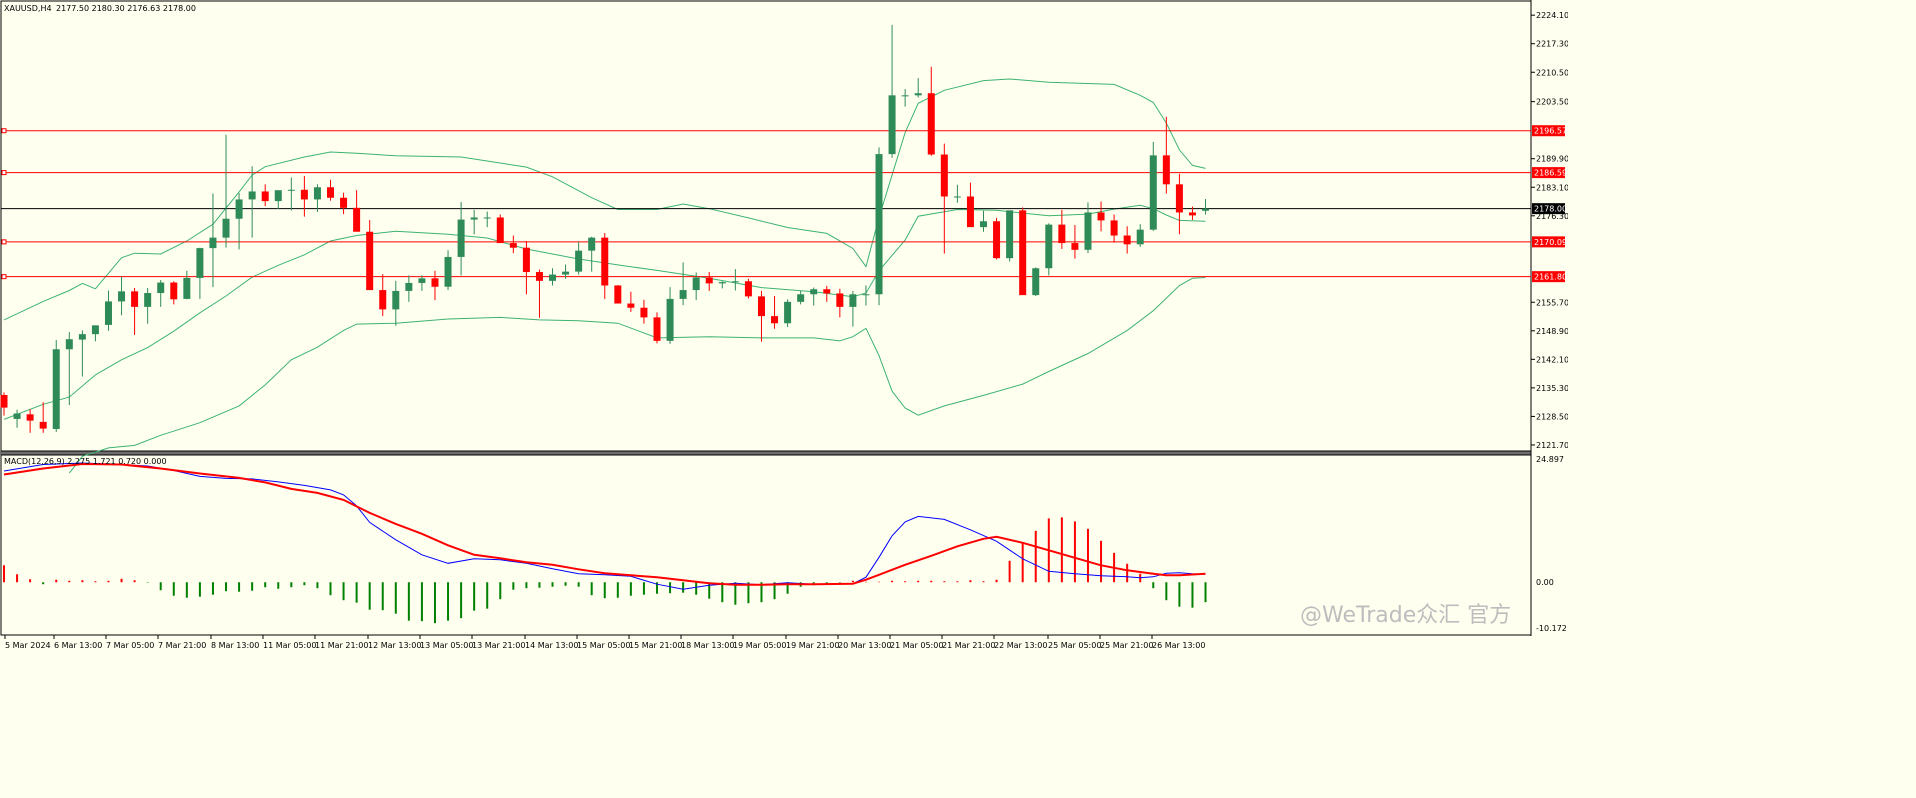  I want to click on macd-line, so click(604, 526).